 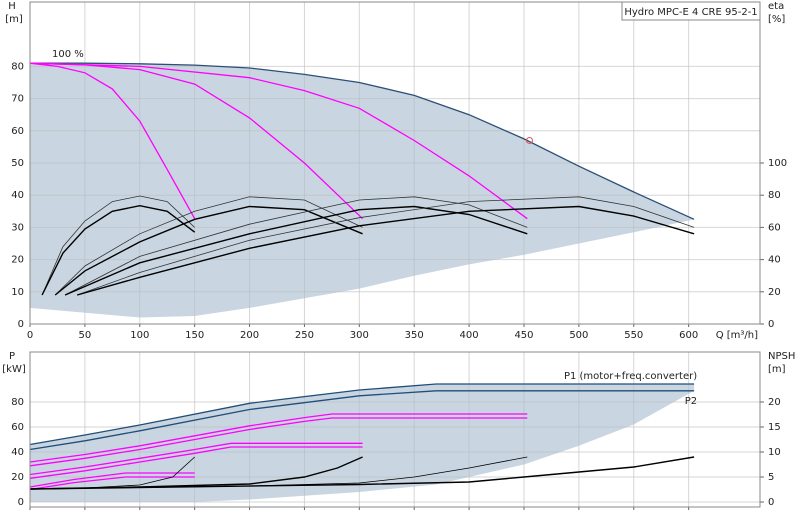 I want to click on y-axis-label: H, so click(x=12, y=6).